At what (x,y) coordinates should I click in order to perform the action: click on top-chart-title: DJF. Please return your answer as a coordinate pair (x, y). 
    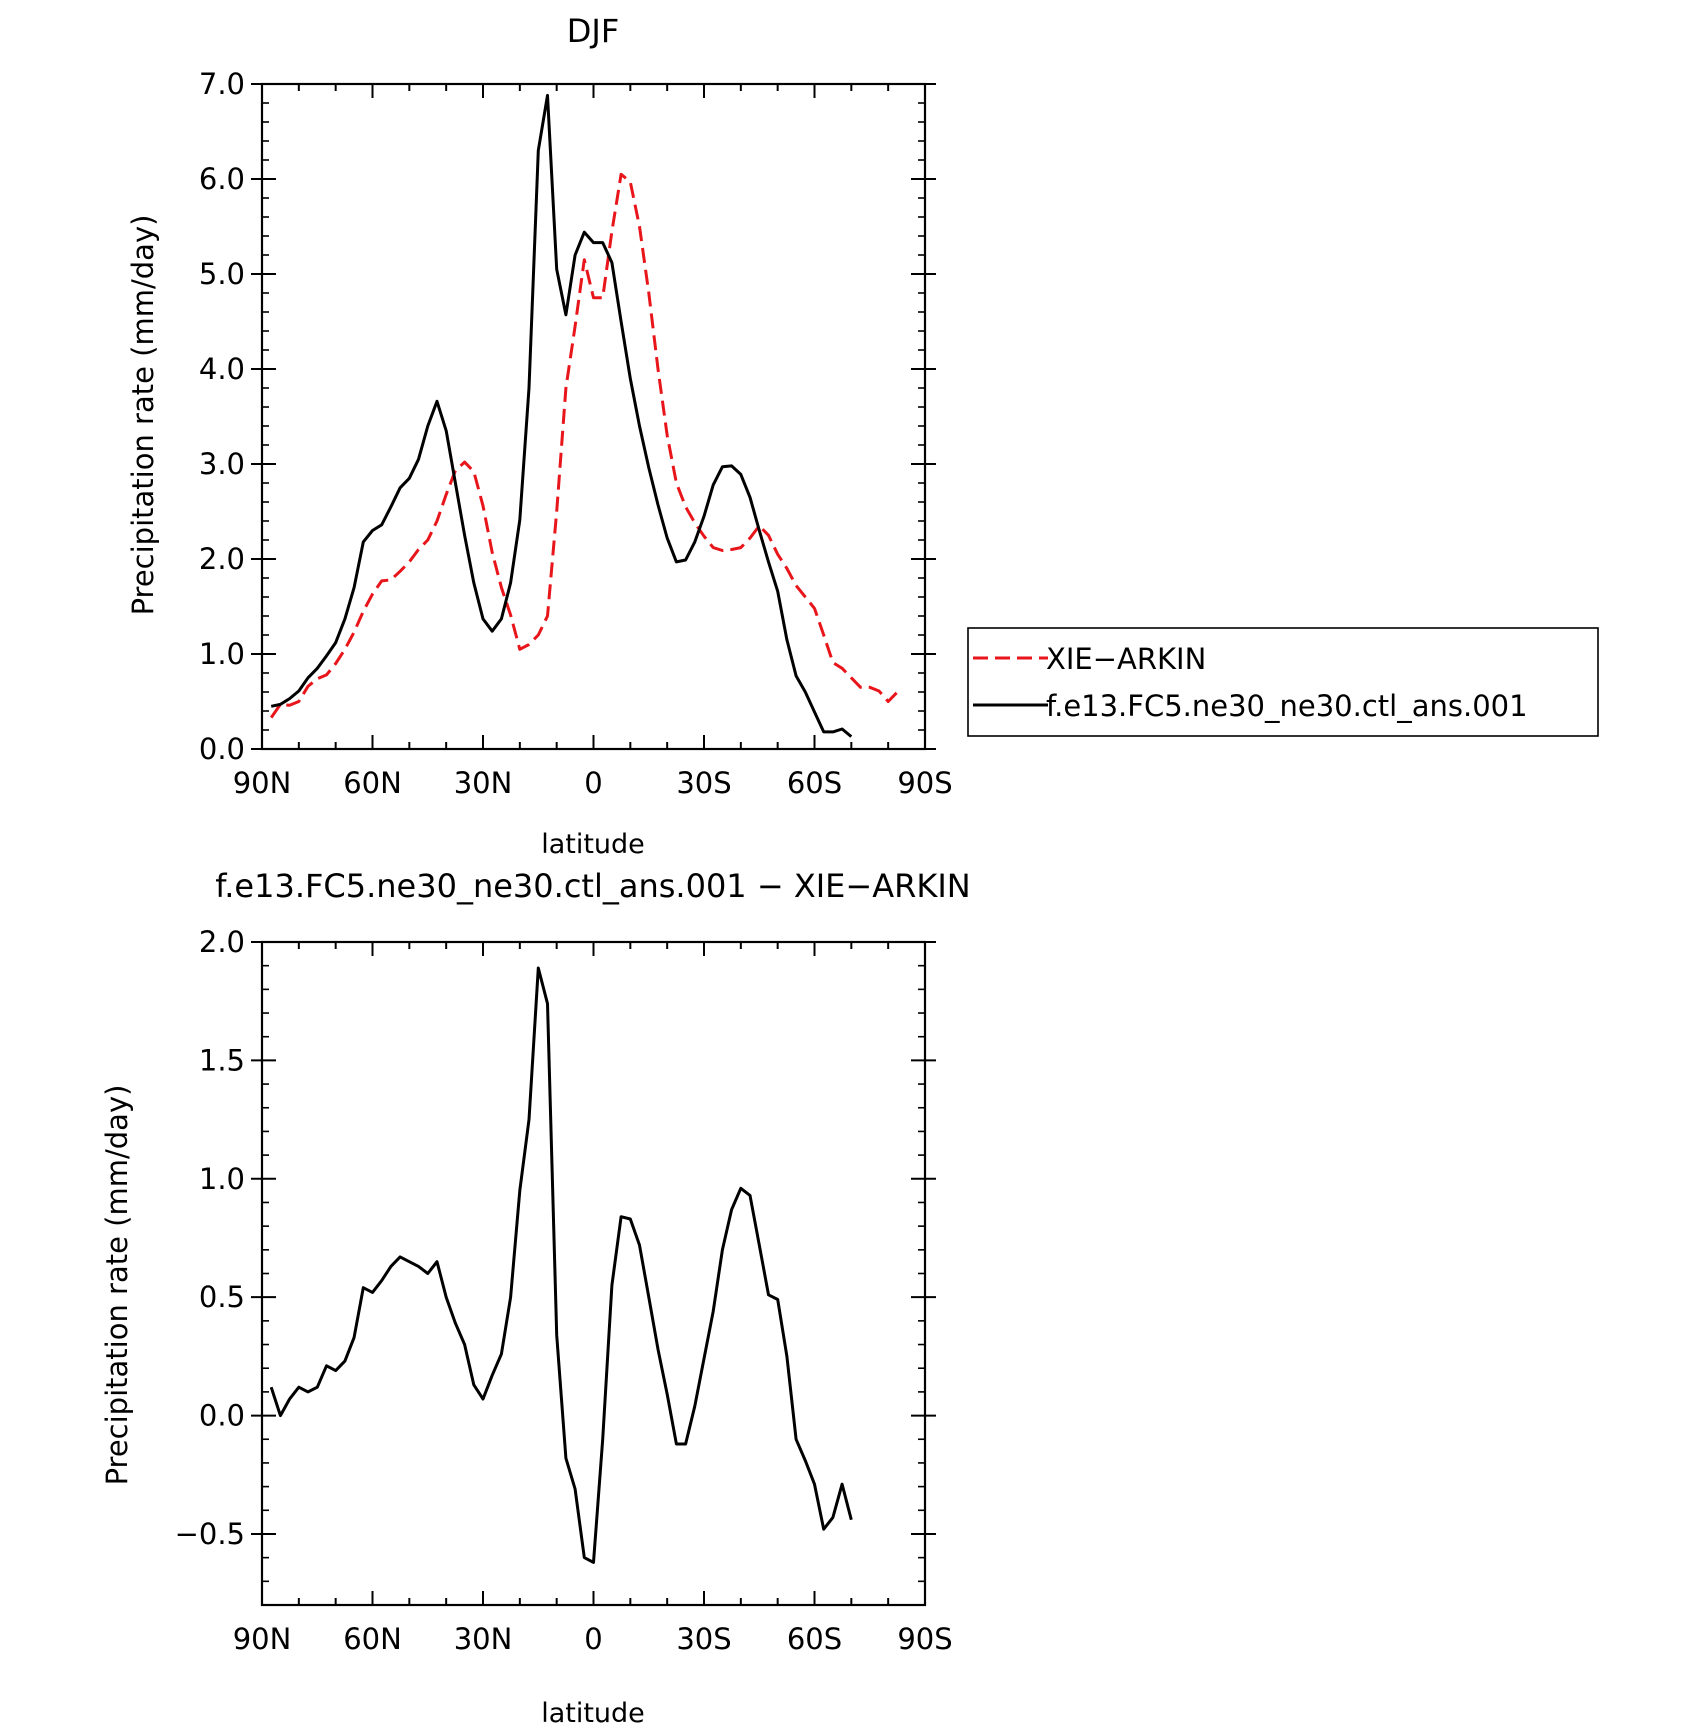
    Looking at the image, I should click on (593, 31).